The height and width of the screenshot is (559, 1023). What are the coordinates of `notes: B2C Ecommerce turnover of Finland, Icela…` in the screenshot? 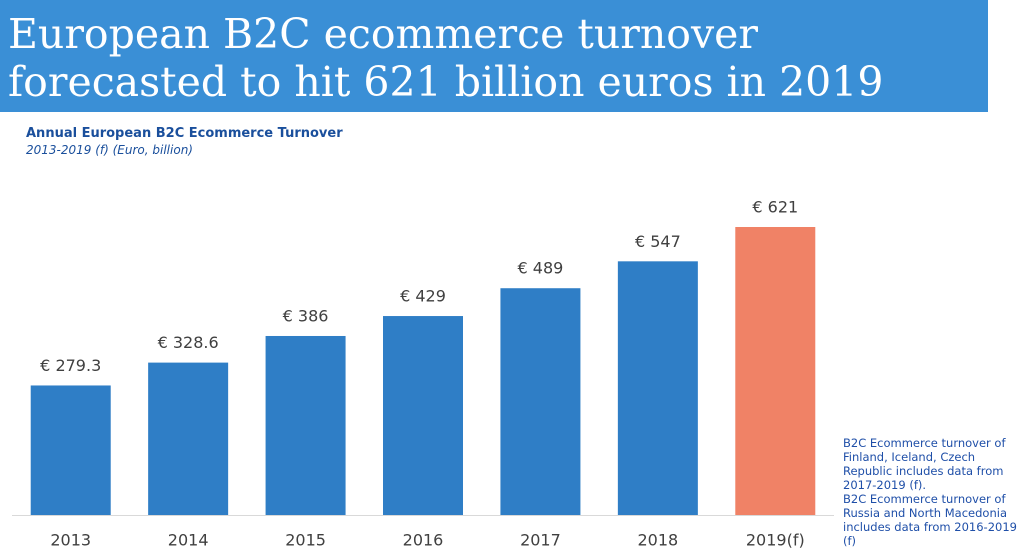 It's located at (932, 492).